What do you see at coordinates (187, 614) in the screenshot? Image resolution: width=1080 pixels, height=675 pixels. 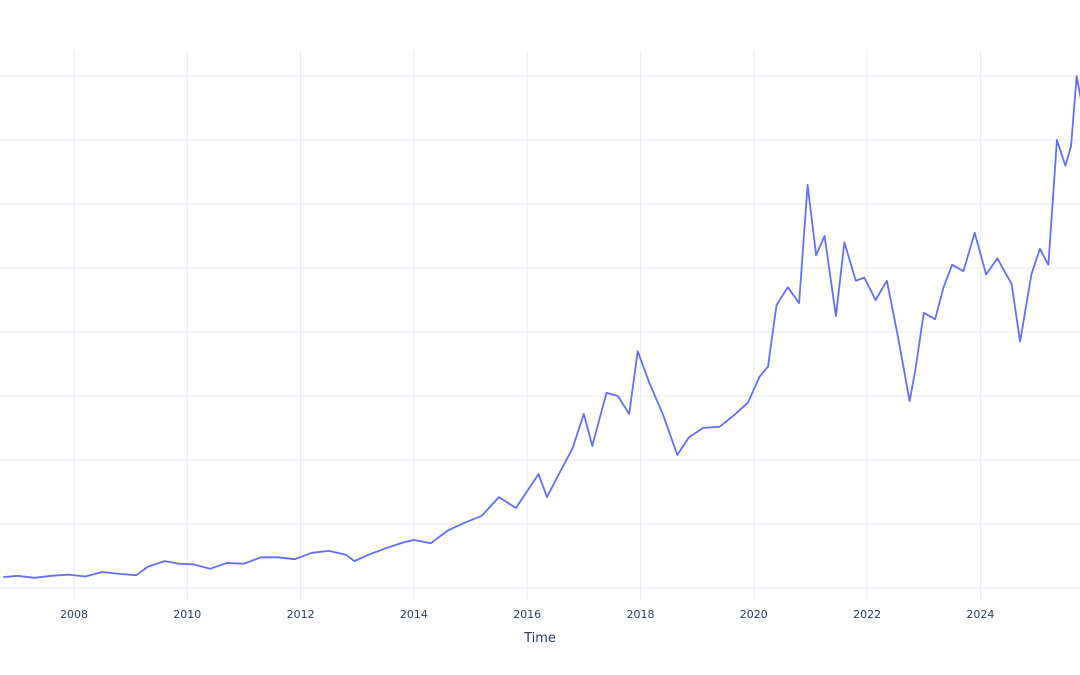 I see `x-tick-label: 2010` at bounding box center [187, 614].